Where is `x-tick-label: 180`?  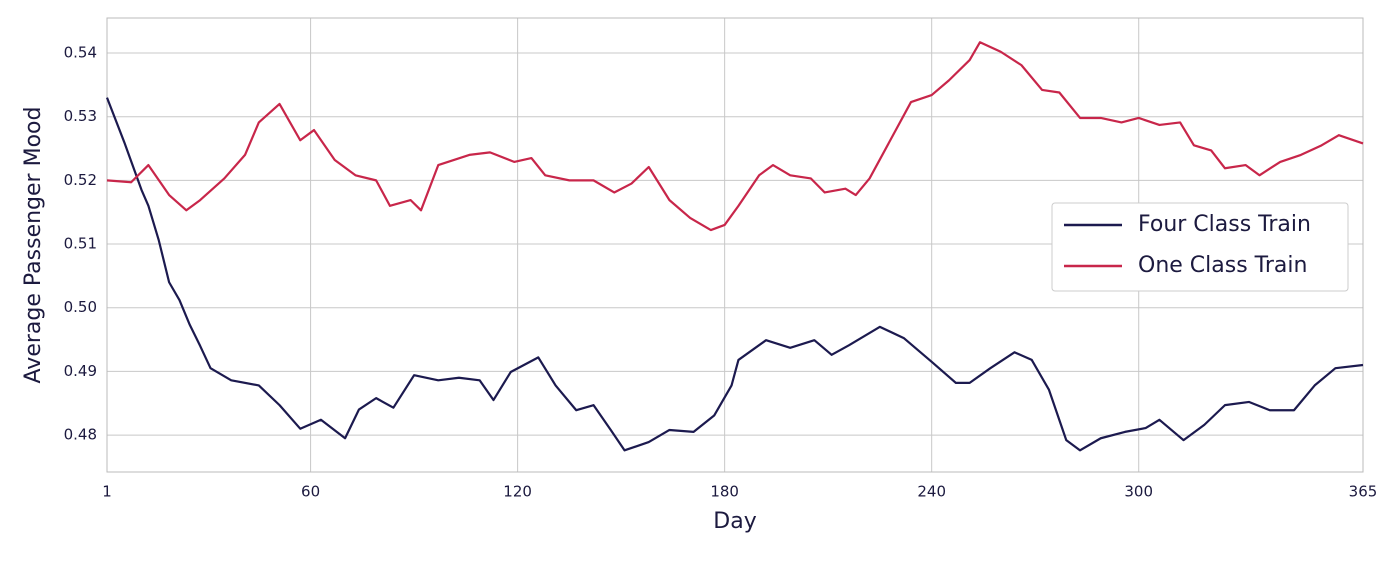 x-tick-label: 180 is located at coordinates (724, 492).